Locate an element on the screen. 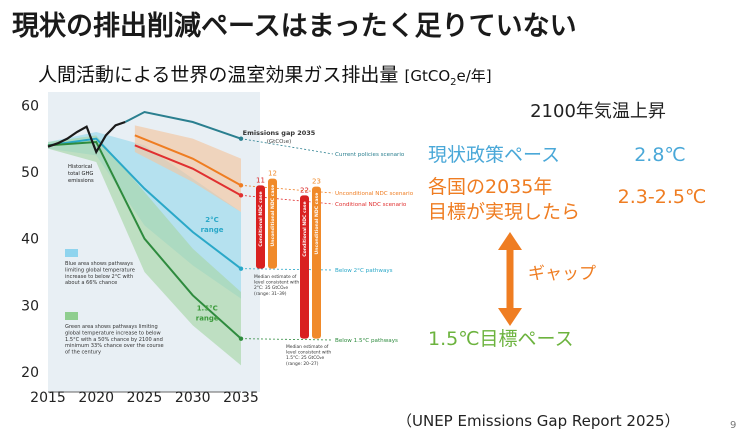  median-note-0-line-3: (range: 31–39) is located at coordinates (270, 294).